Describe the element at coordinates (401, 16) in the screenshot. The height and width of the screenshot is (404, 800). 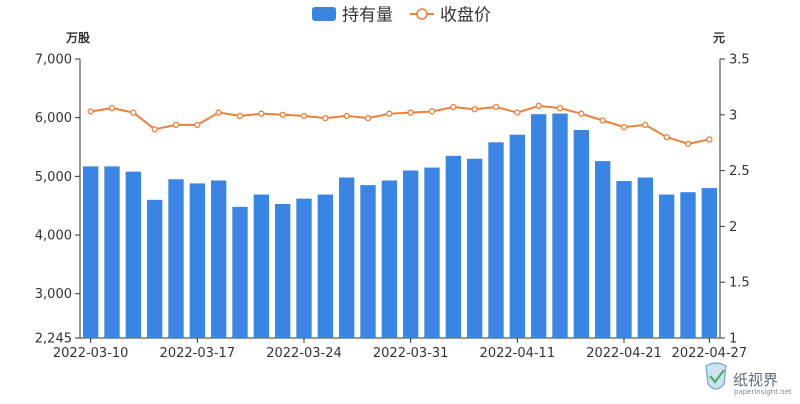
I see `legend: 持有量 收盘价` at that location.